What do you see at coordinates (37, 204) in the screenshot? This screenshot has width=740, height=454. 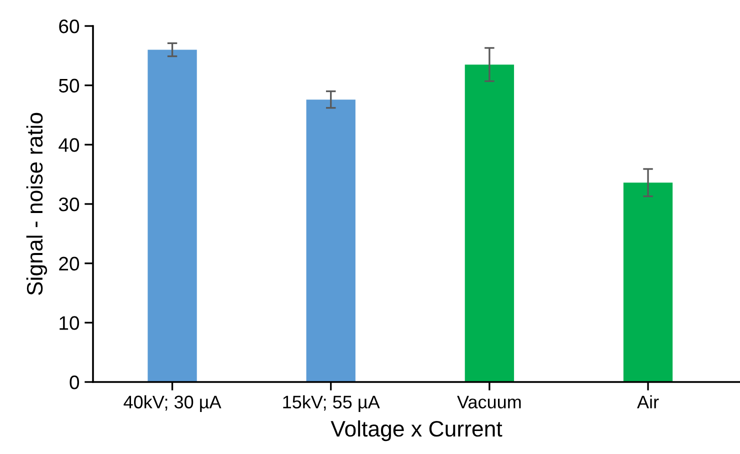 I see `y-axis-title: Signal - noise ratio` at bounding box center [37, 204].